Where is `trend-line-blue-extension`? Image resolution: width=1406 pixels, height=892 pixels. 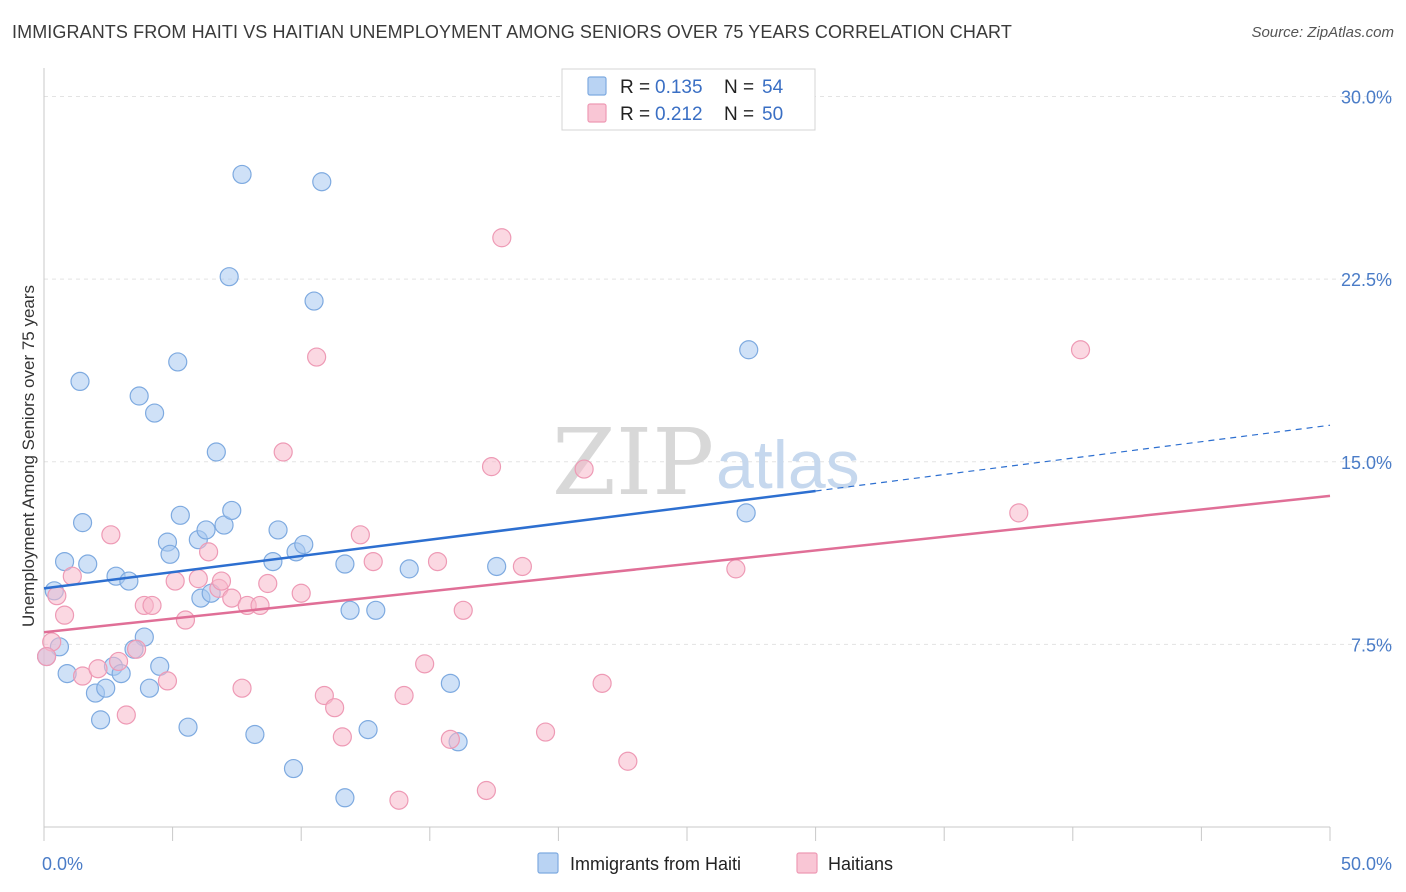 trend-line-blue-extension is located at coordinates (1073, 458).